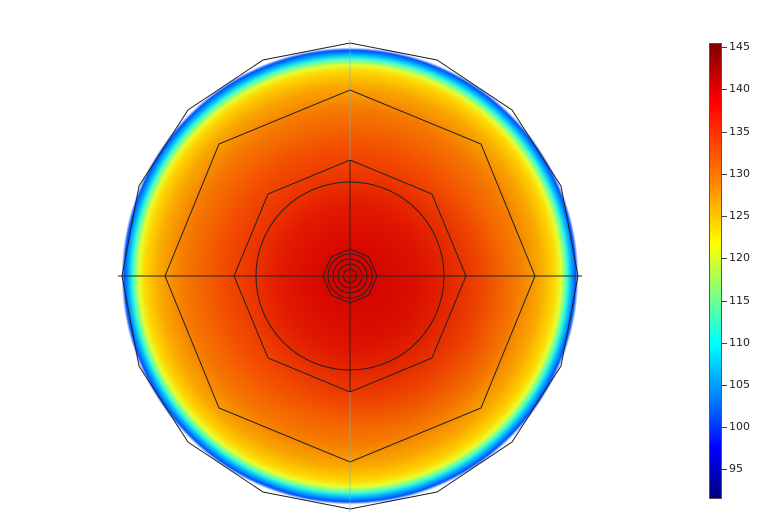  I want to click on colorbar-tick-label: 135, so click(739, 131).